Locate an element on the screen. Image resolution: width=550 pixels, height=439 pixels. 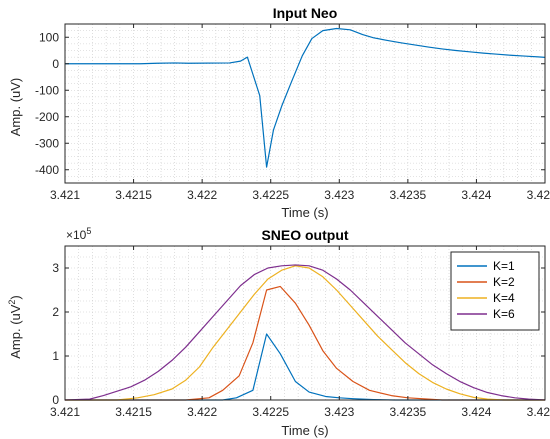
legend-label: K=2 is located at coordinates (504, 282).